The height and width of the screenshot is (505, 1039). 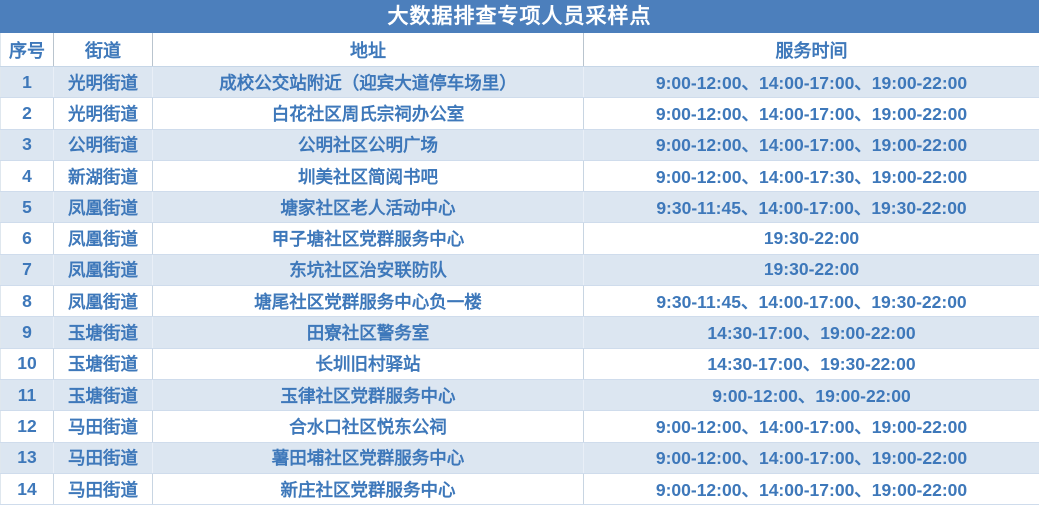 I want to click on cell-street: 新湖街道, so click(x=103, y=176).